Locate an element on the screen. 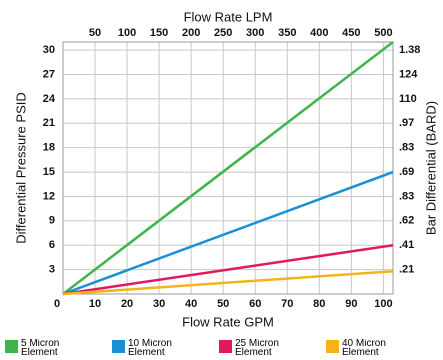 This screenshot has width=443, height=360. x2-tick-label: 50 is located at coordinates (95, 33).